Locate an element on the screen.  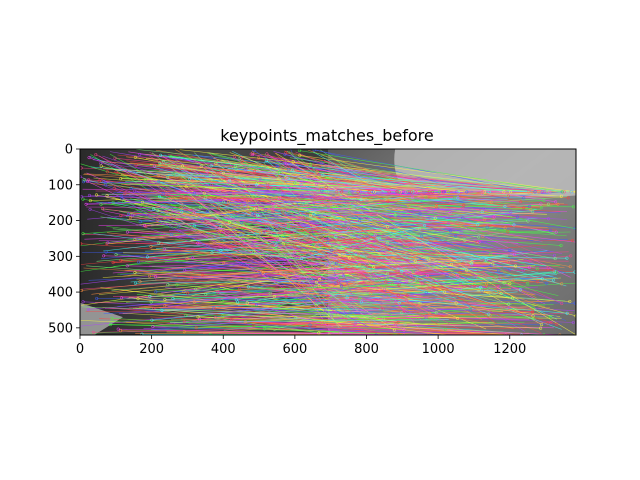
y-tick-label: 500 is located at coordinates (60, 328).